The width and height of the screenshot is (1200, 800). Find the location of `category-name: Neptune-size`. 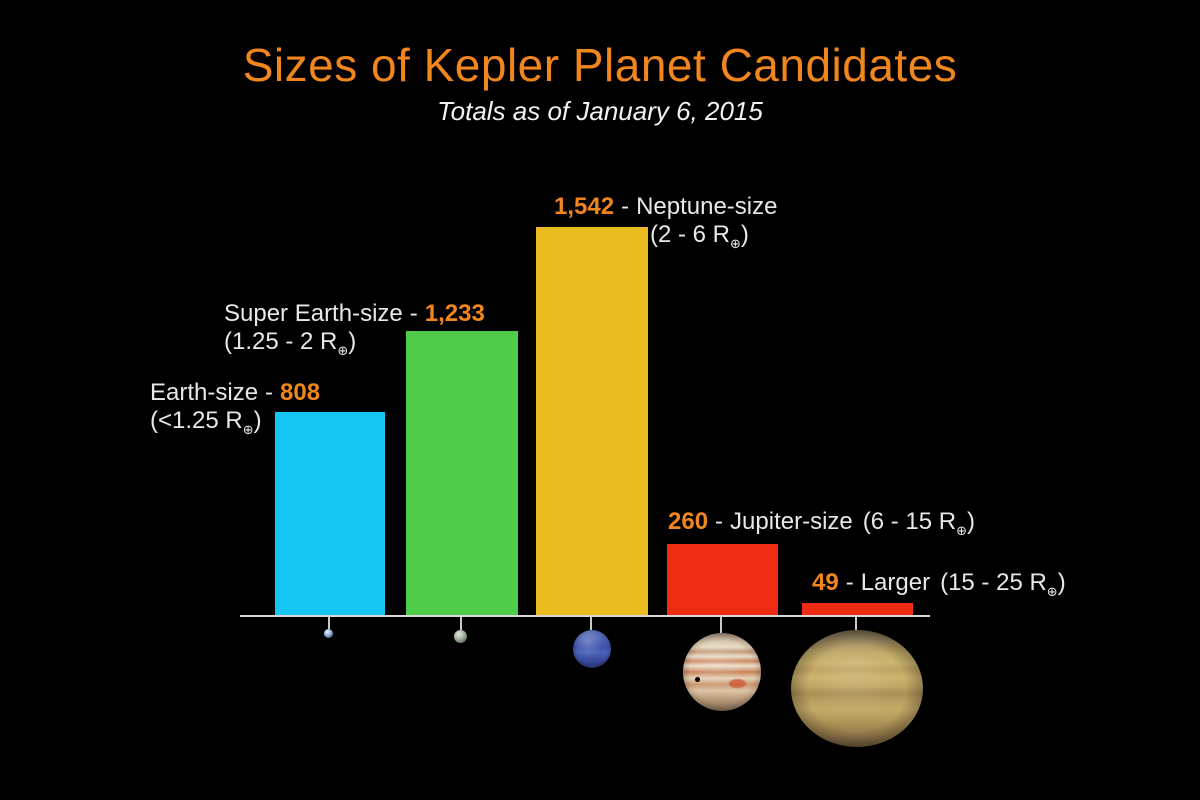

category-name: Neptune-size is located at coordinates (707, 206).